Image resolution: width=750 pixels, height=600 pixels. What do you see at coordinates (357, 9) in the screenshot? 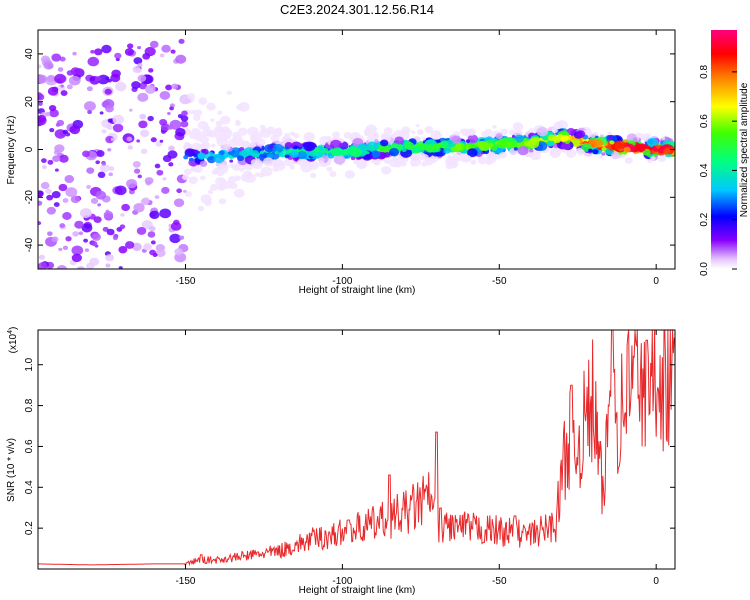
I see `figure-title: C2E3.2024.301.12.56.R14` at bounding box center [357, 9].